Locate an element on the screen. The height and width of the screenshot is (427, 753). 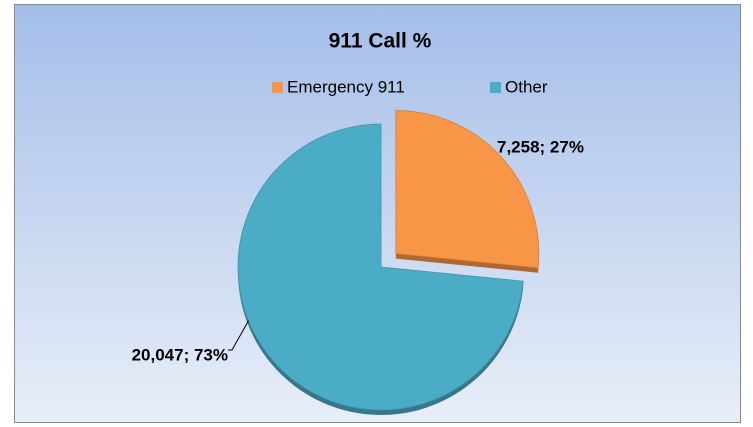
legend-label: Emergency 911 is located at coordinates (346, 86).